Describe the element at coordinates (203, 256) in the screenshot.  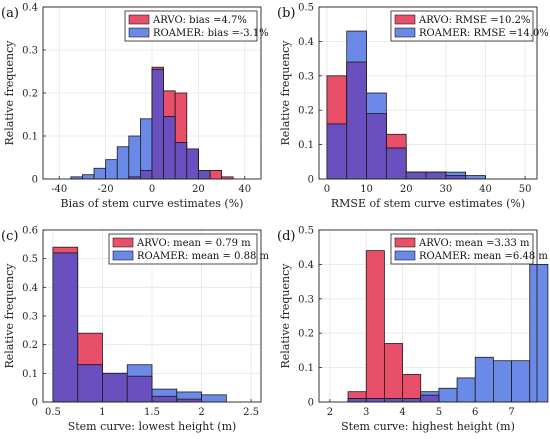
I see `legend-label: ROAMER: mean = 0.88 m` at that location.